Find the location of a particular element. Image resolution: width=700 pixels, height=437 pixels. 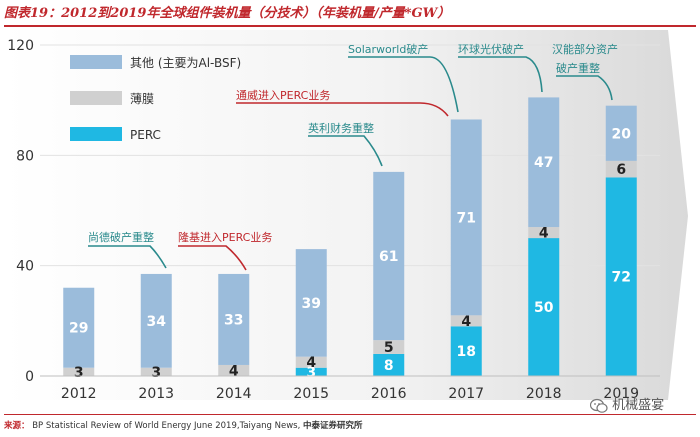

data-label: 20 is located at coordinates (622, 134).